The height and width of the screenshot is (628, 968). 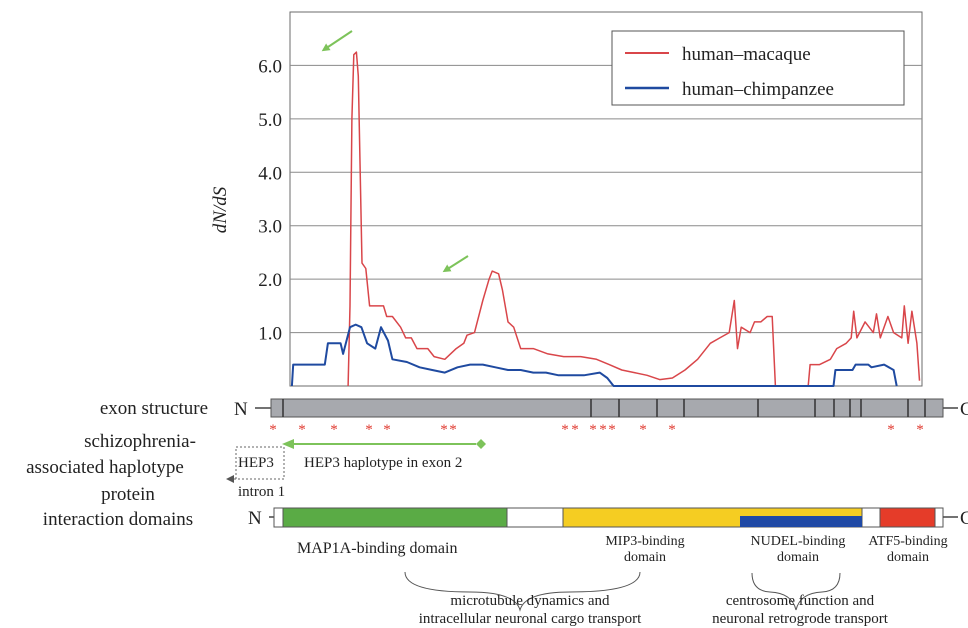 What do you see at coordinates (796, 591) in the screenshot?
I see `centrosome-brace` at bounding box center [796, 591].